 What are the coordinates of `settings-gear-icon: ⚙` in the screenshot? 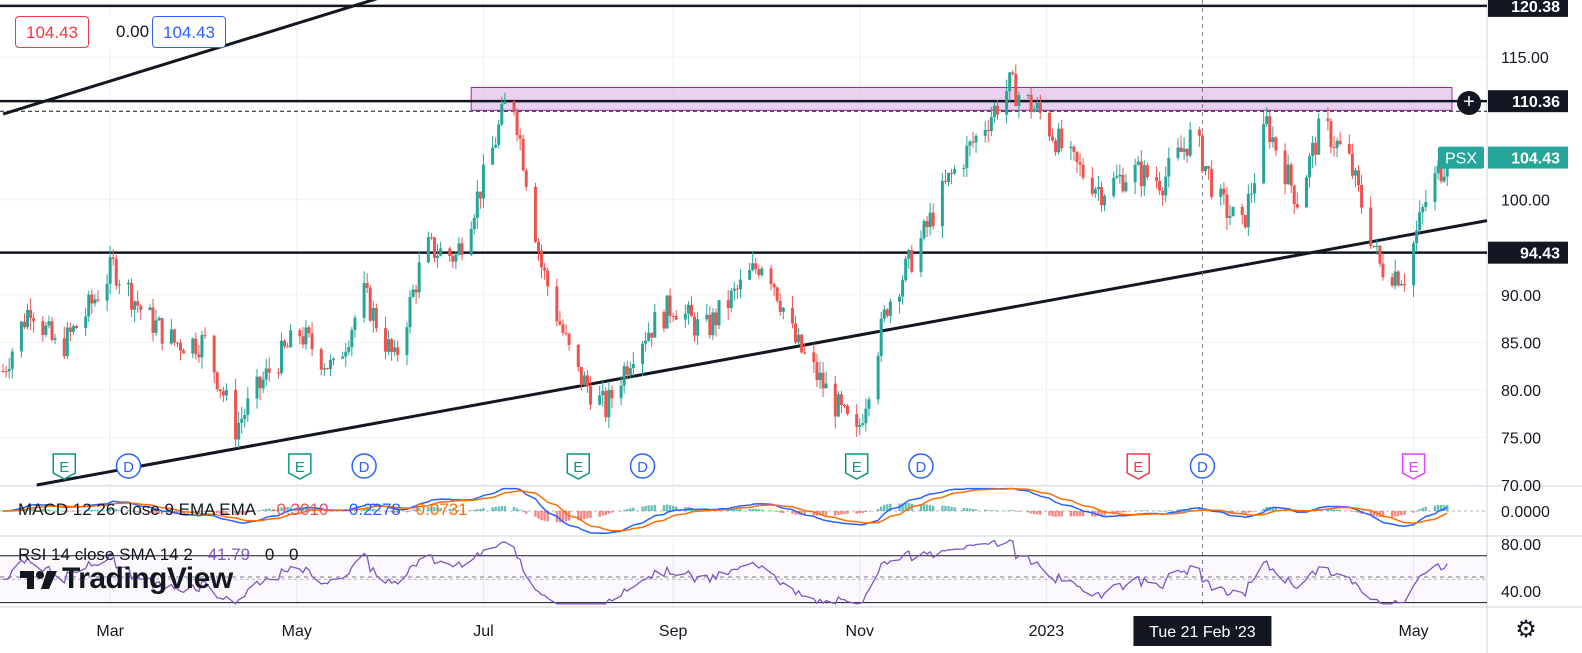 It's located at (1526, 629).